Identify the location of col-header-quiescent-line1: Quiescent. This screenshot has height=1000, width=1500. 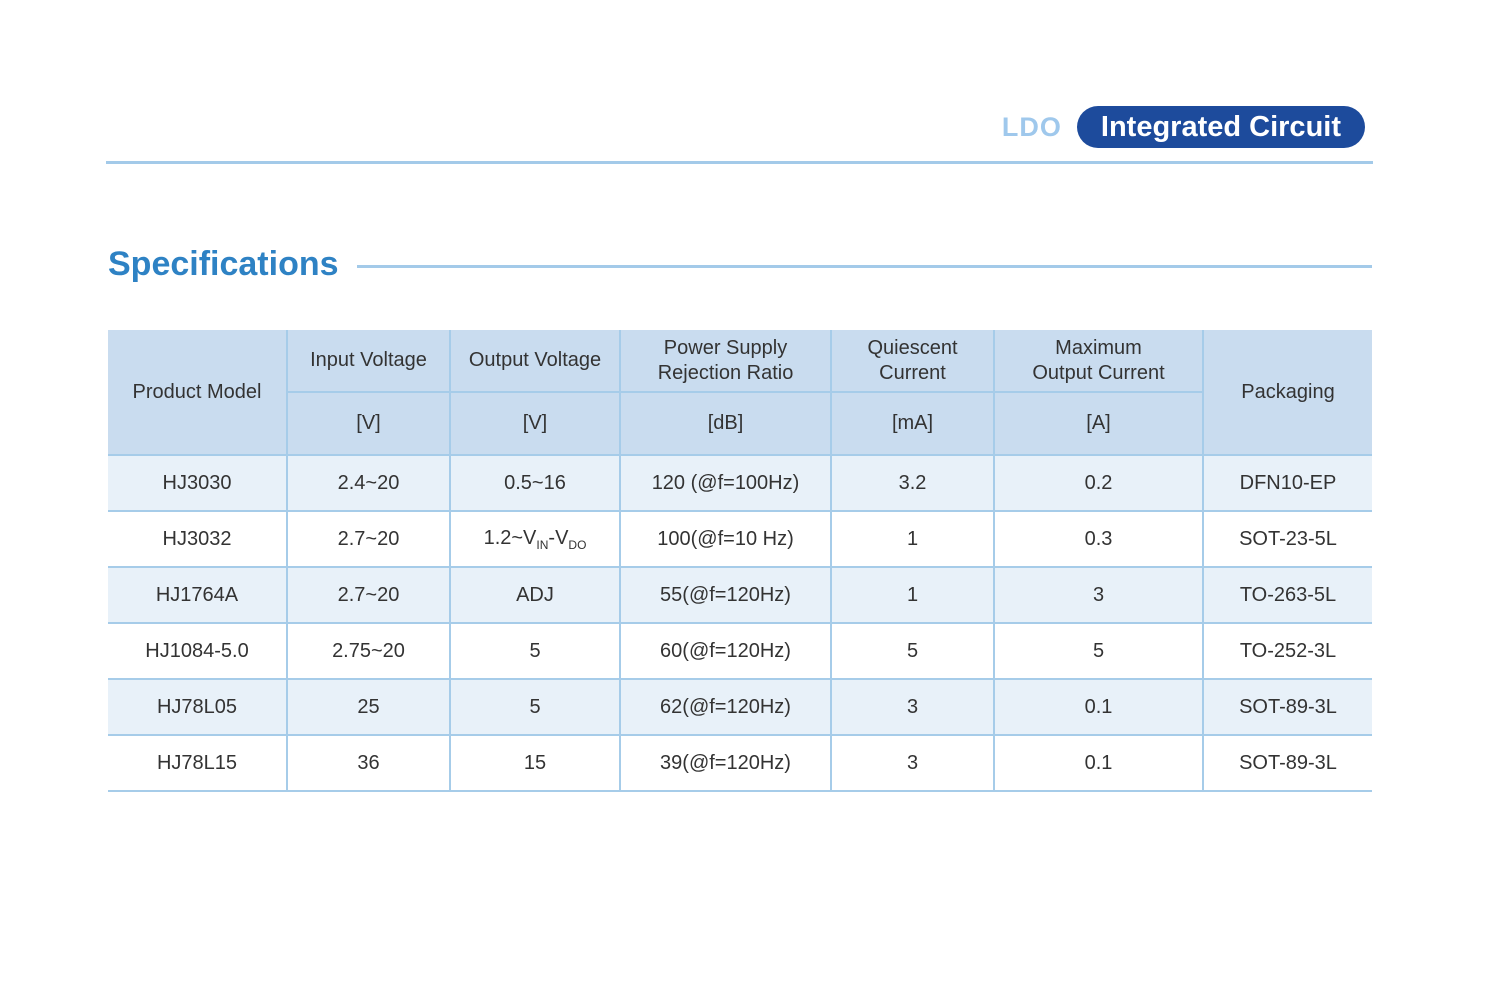
(912, 347).